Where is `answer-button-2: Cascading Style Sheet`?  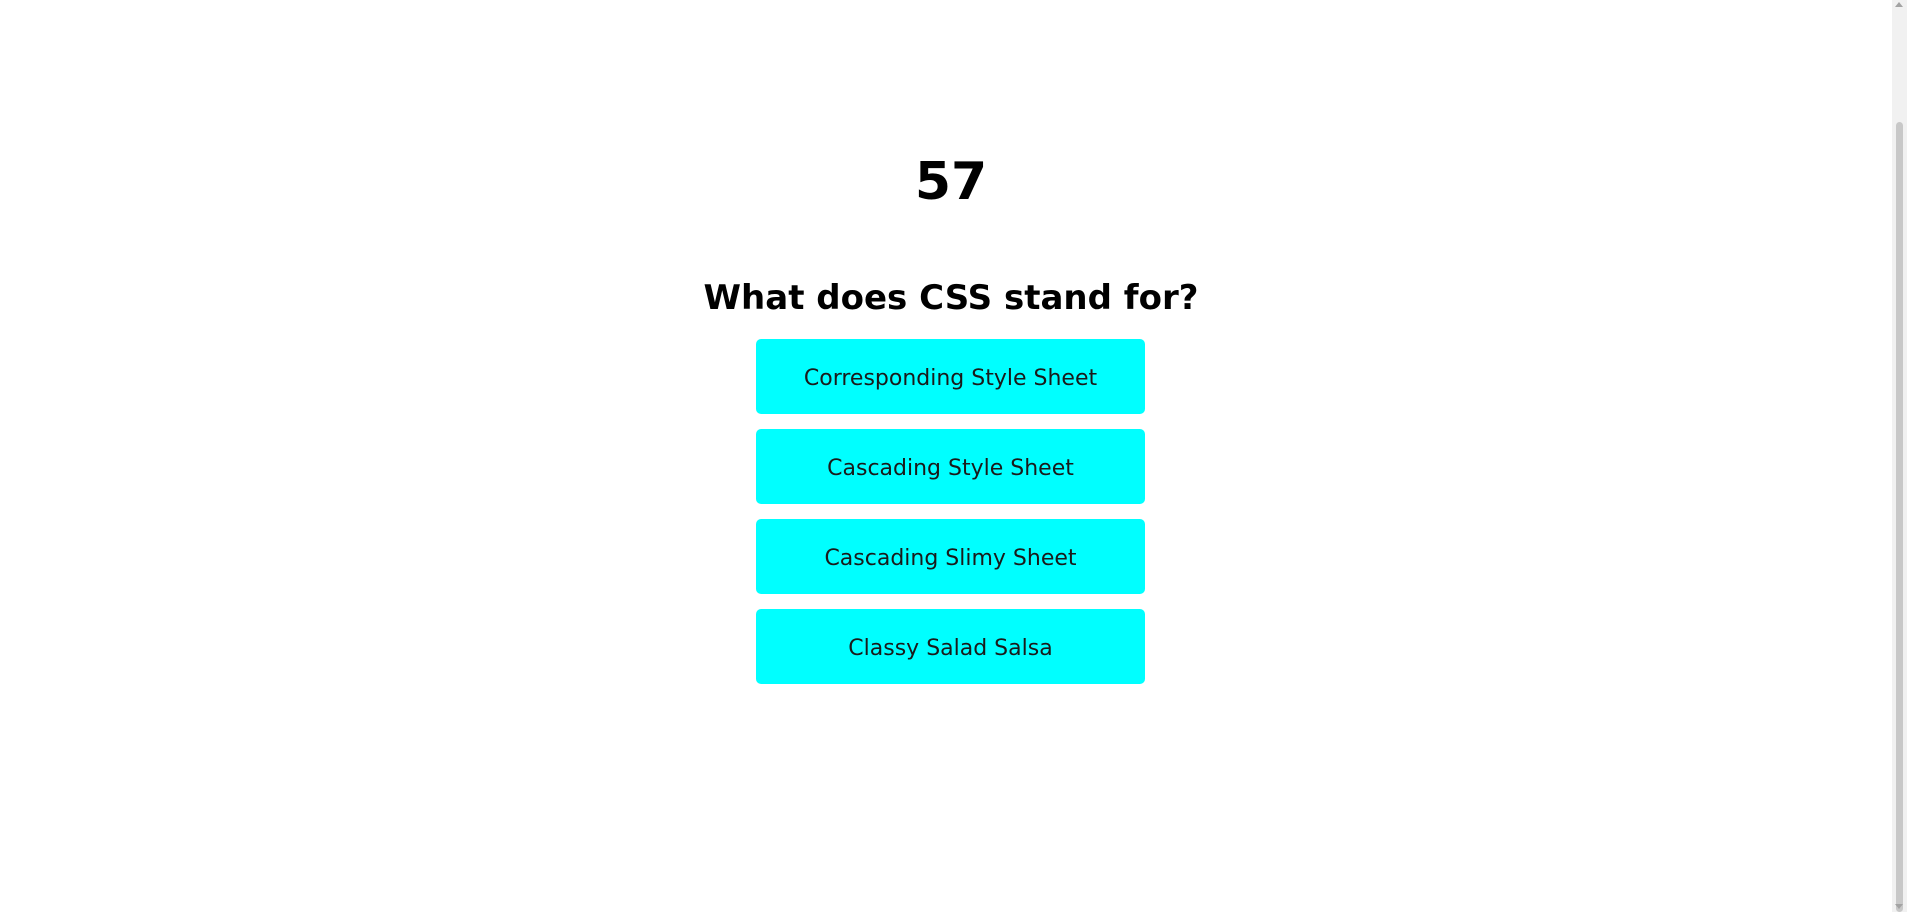
answer-button-2: Cascading Style Sheet is located at coordinates (950, 466).